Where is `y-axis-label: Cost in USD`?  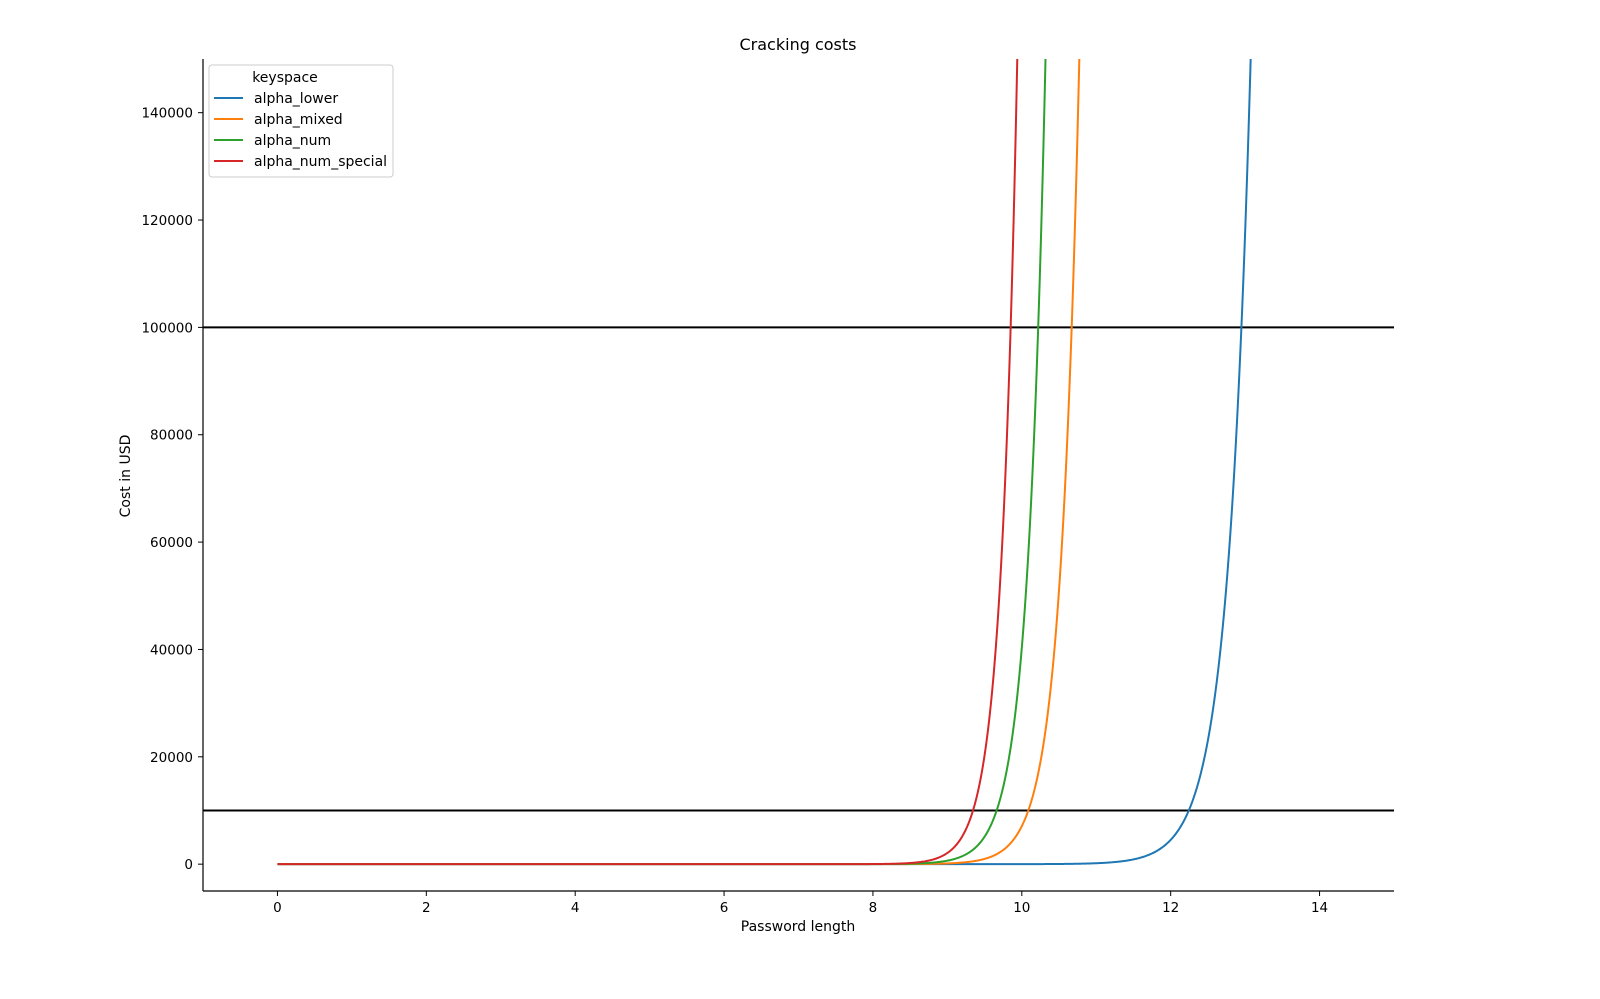 y-axis-label: Cost in USD is located at coordinates (126, 476).